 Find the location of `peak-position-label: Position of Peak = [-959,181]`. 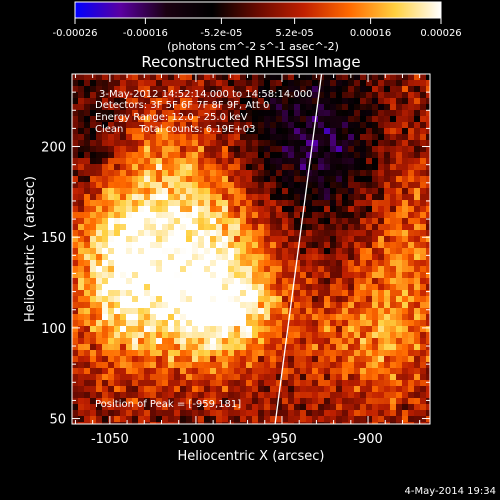

peak-position-label: Position of Peak = [-959,181] is located at coordinates (168, 404).